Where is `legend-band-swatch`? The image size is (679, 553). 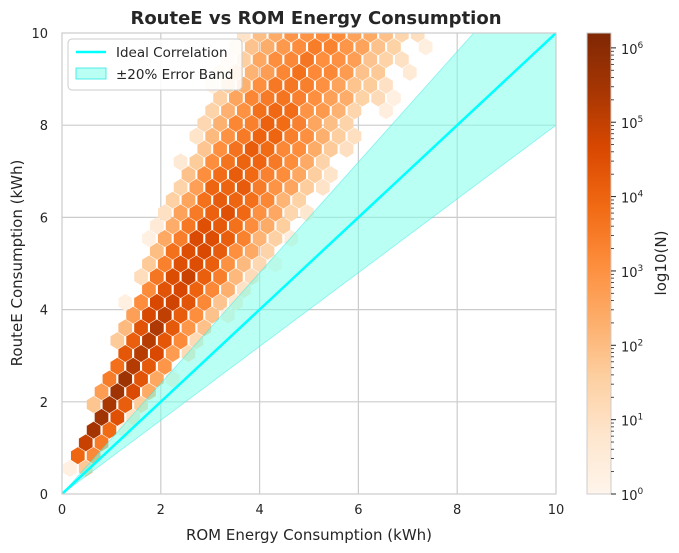 legend-band-swatch is located at coordinates (91, 73).